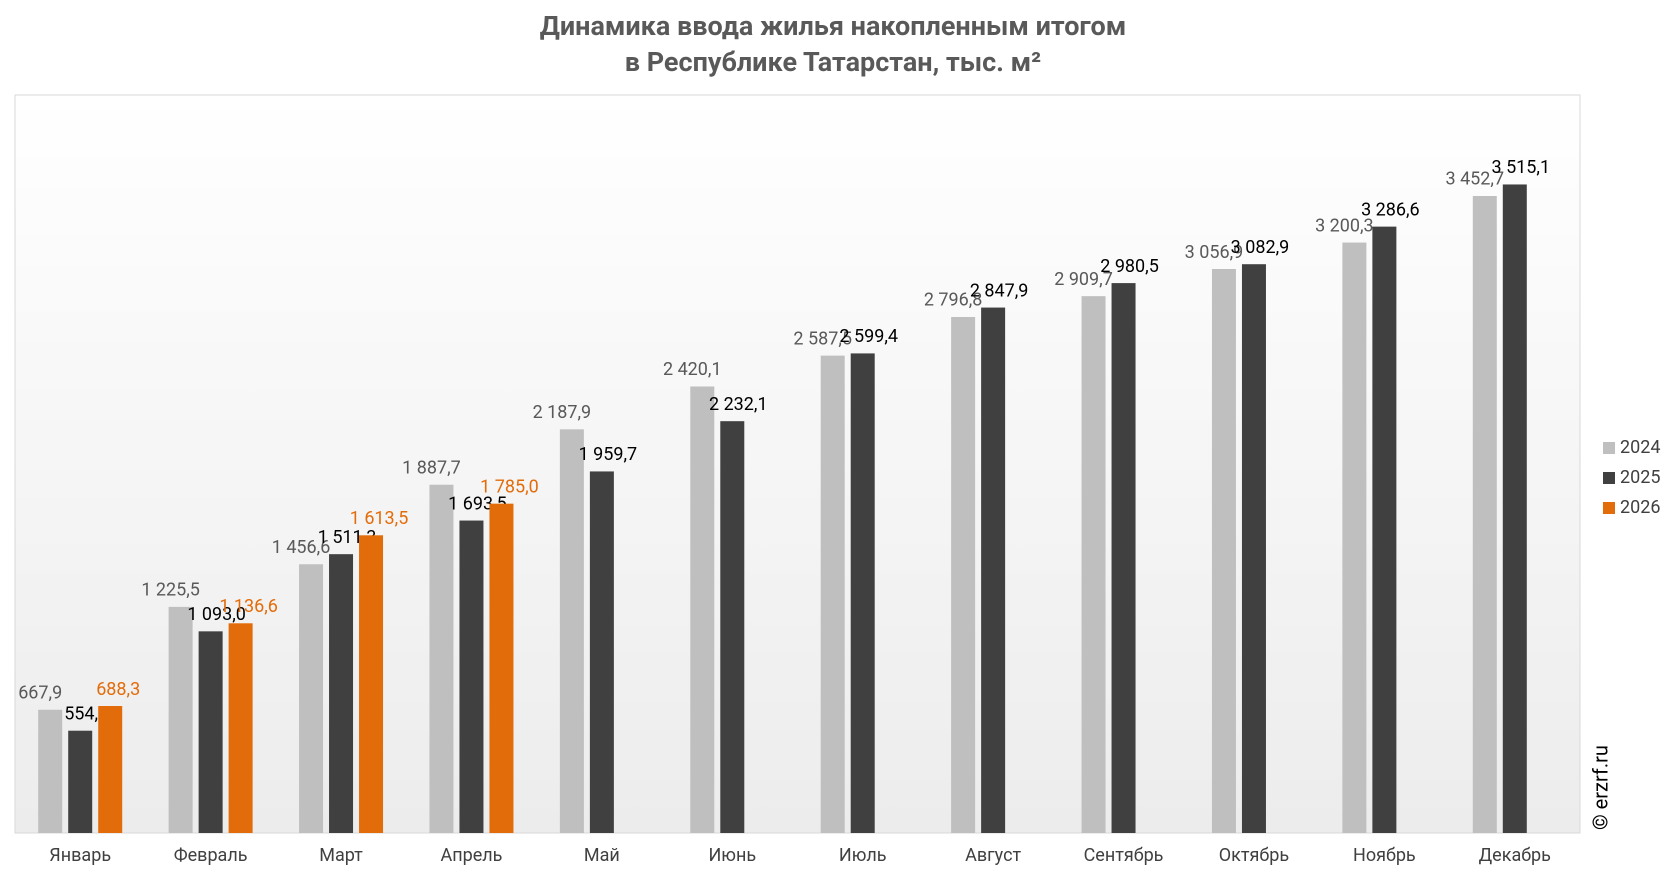  I want to click on data-label: 1 959,7, so click(608, 454).